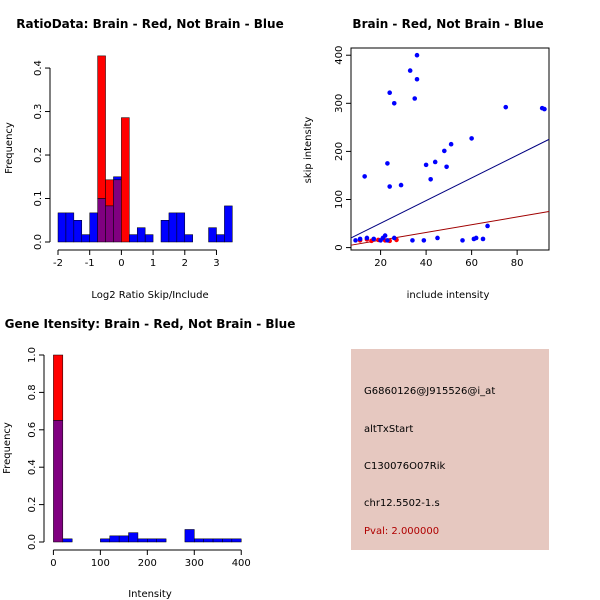 This screenshot has width=600, height=600. I want to click on plot-frame, so click(450, 149).